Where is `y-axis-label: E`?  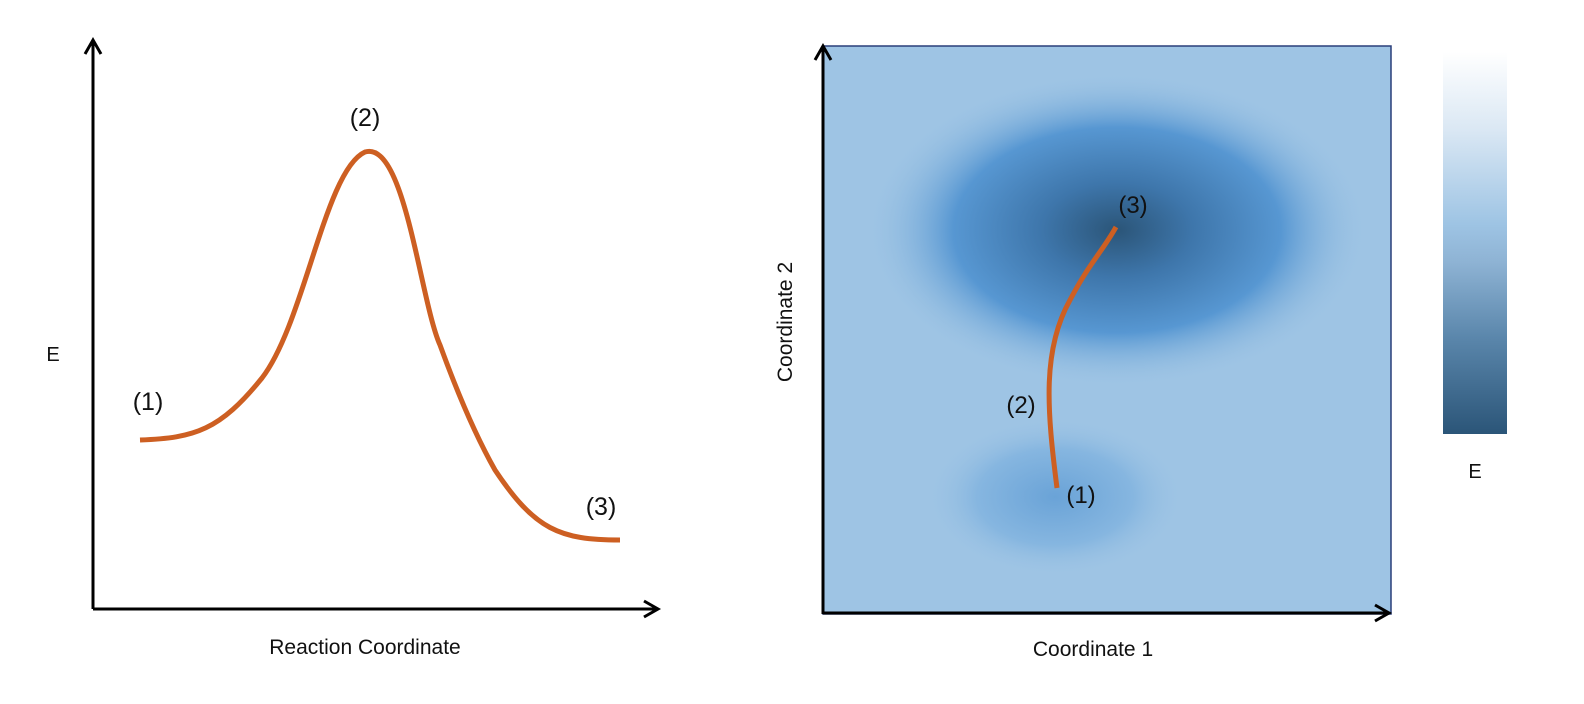 y-axis-label: E is located at coordinates (52, 355).